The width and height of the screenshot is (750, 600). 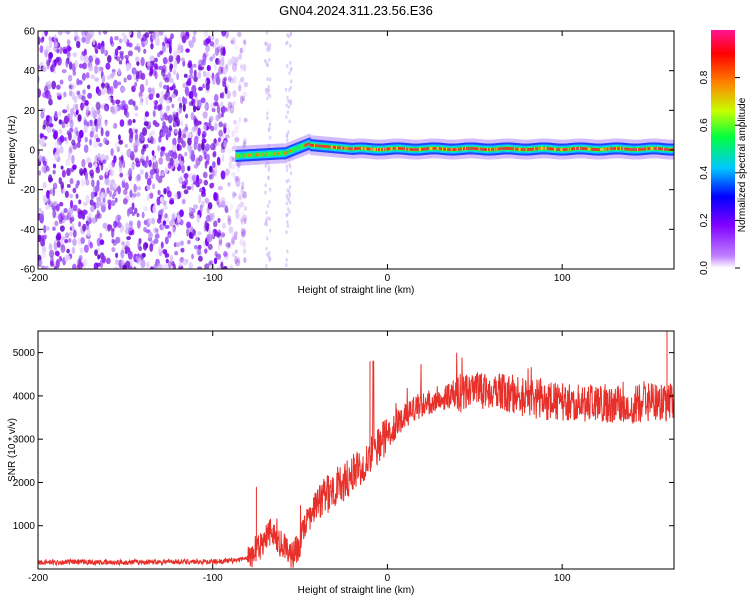 I want to click on colorbar-tick-label: 0.0, so click(x=704, y=268).